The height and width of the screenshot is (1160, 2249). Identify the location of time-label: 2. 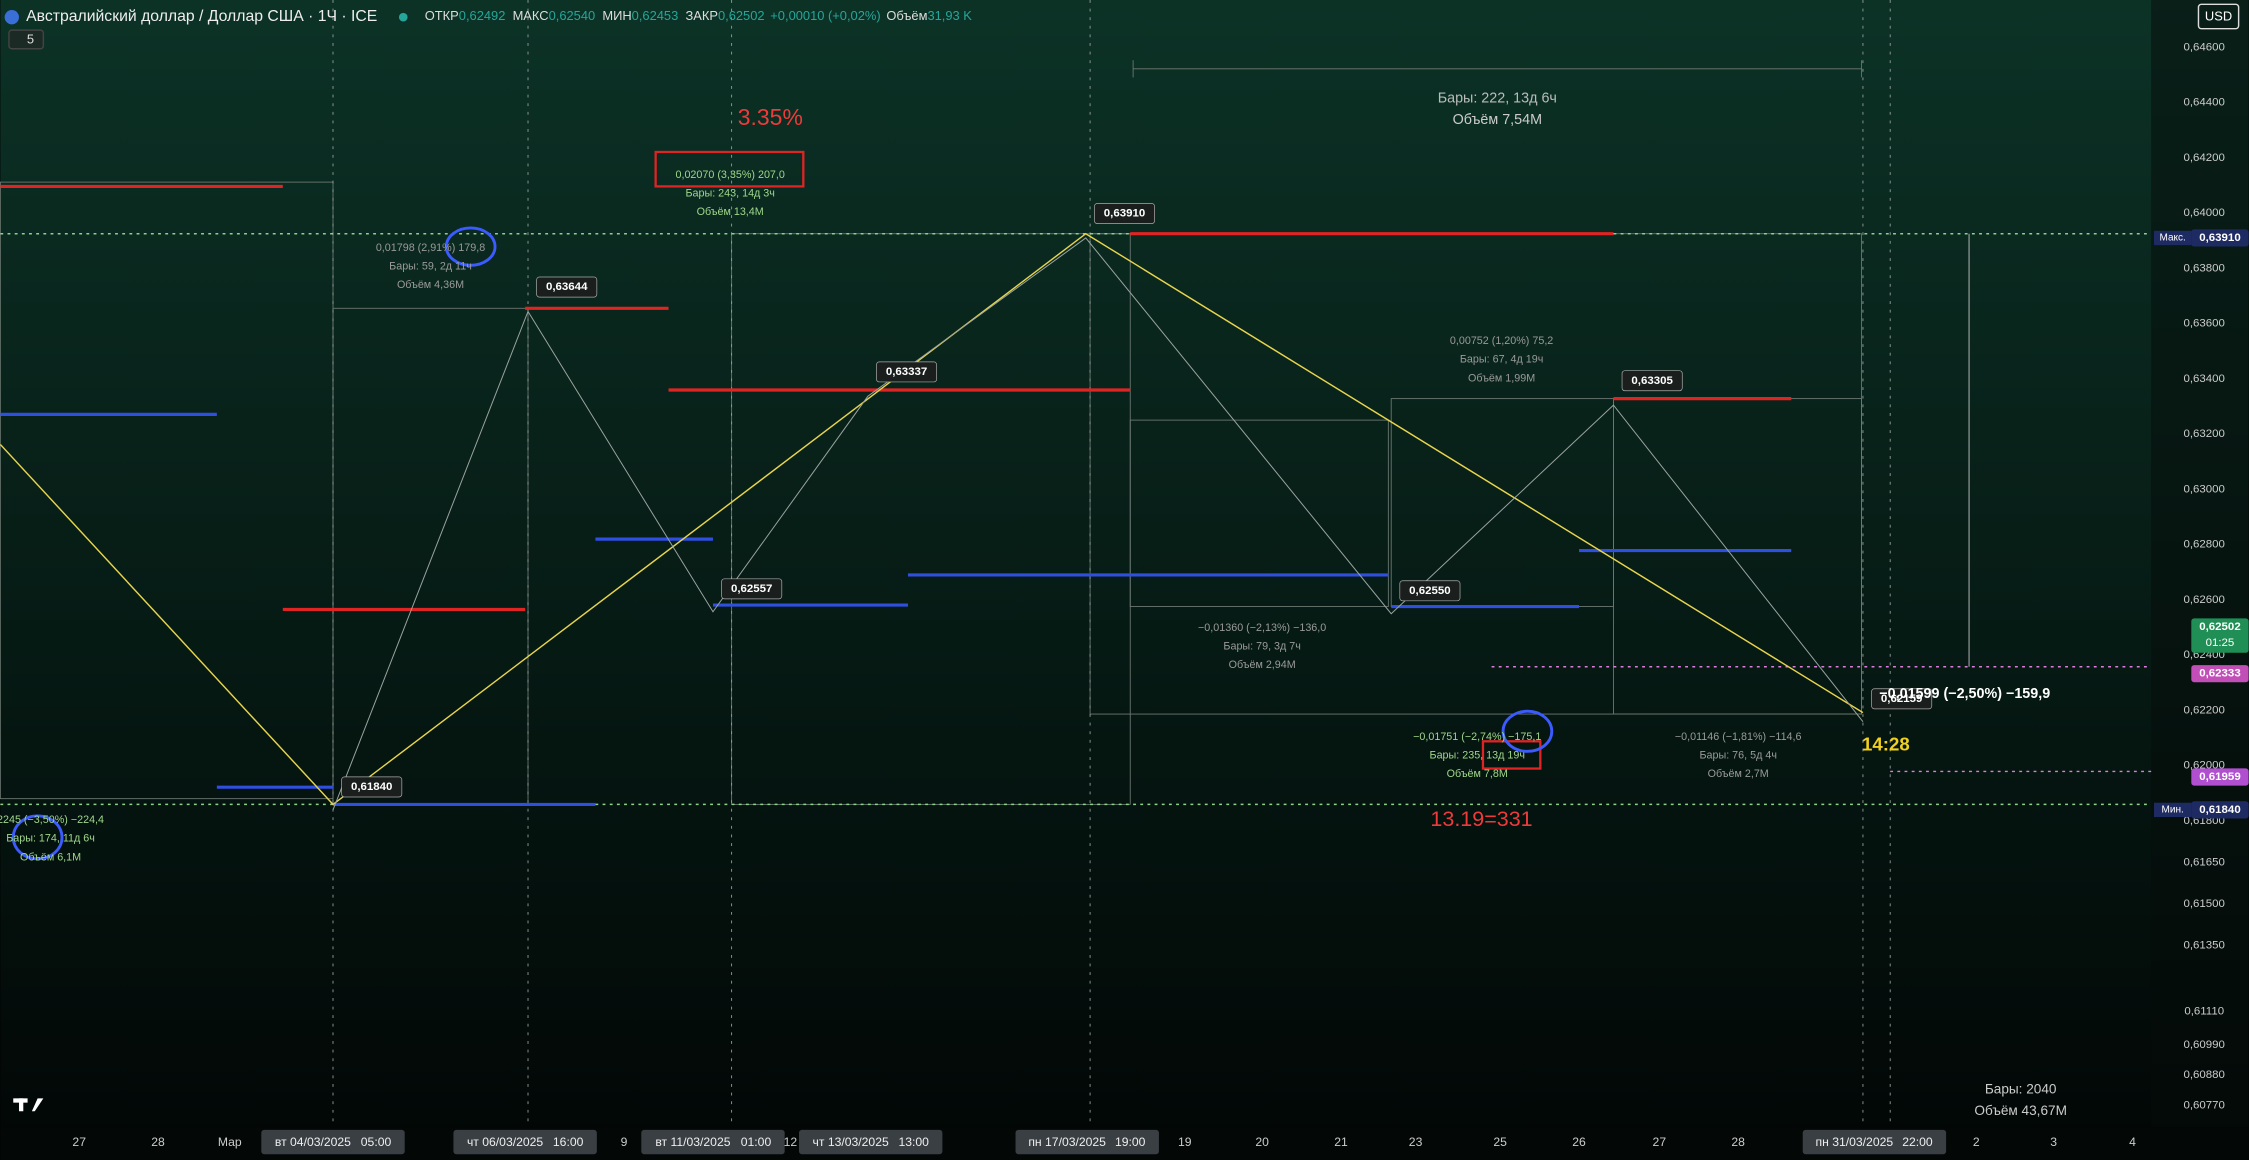
(1976, 1142).